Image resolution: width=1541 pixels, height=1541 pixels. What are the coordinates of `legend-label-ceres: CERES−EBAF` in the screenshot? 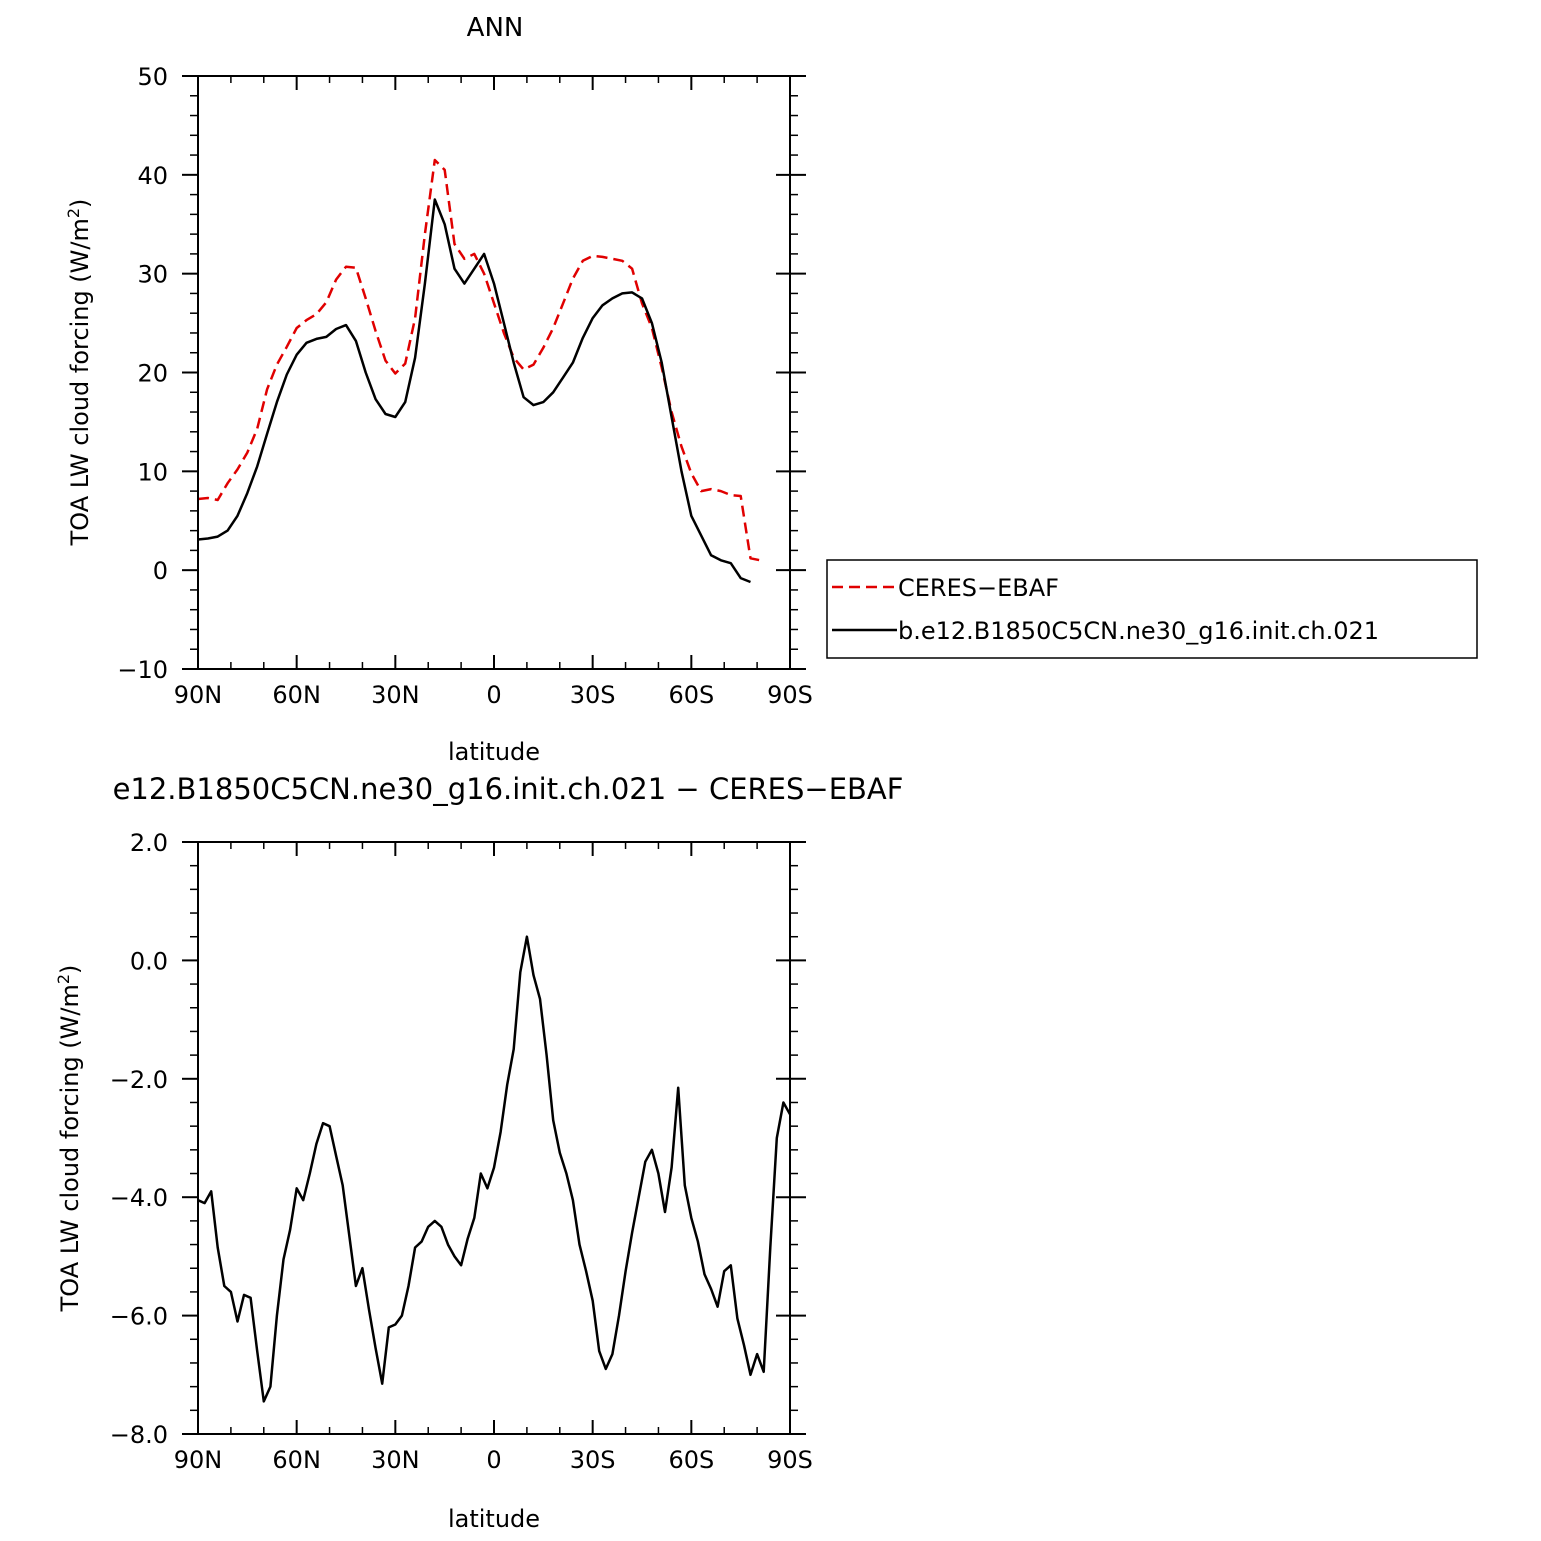 It's located at (978, 588).